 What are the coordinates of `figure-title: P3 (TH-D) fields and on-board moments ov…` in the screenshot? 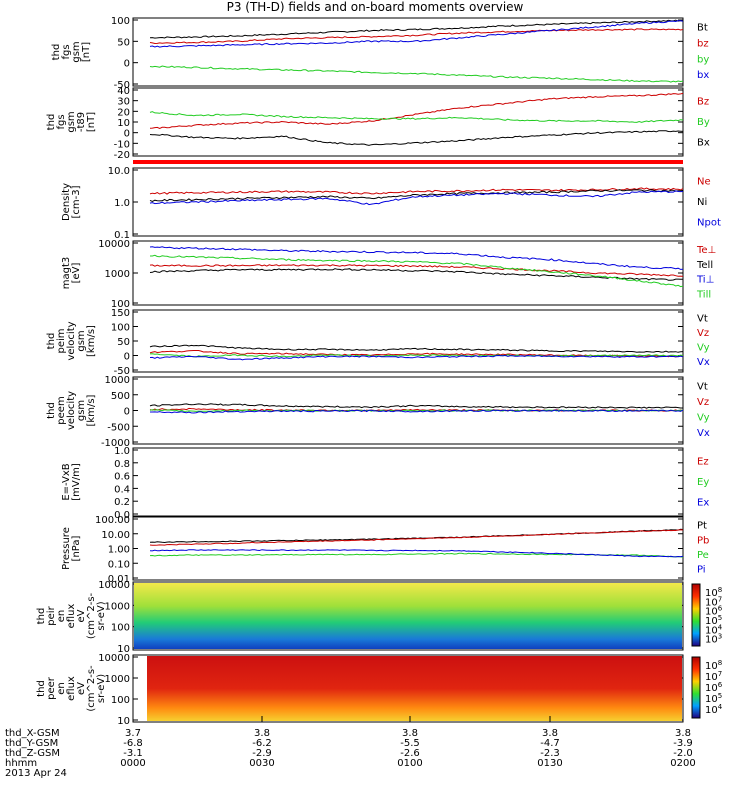 It's located at (375, 7).